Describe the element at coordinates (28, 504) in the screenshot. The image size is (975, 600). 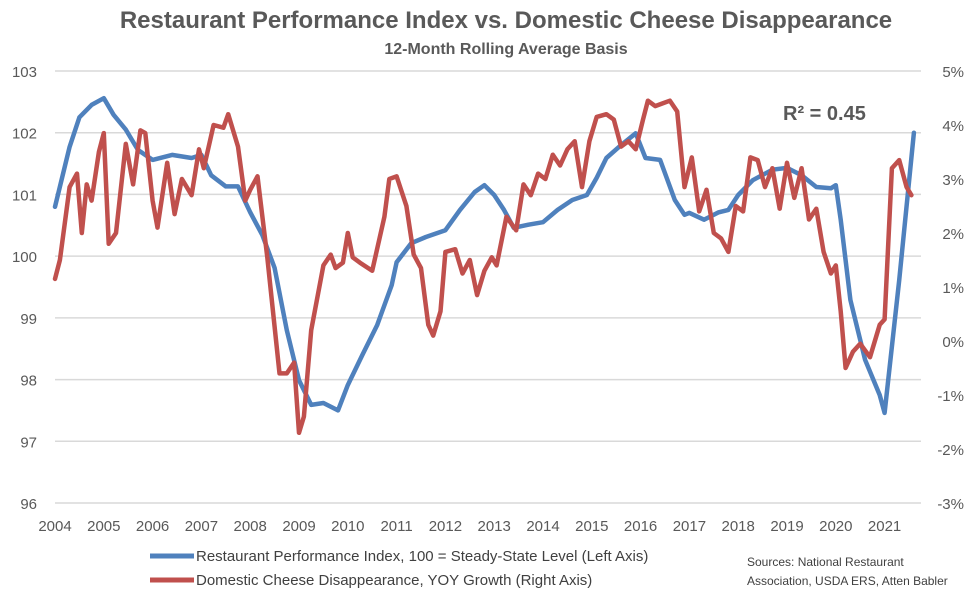
I see `left-tick-label: 96` at that location.